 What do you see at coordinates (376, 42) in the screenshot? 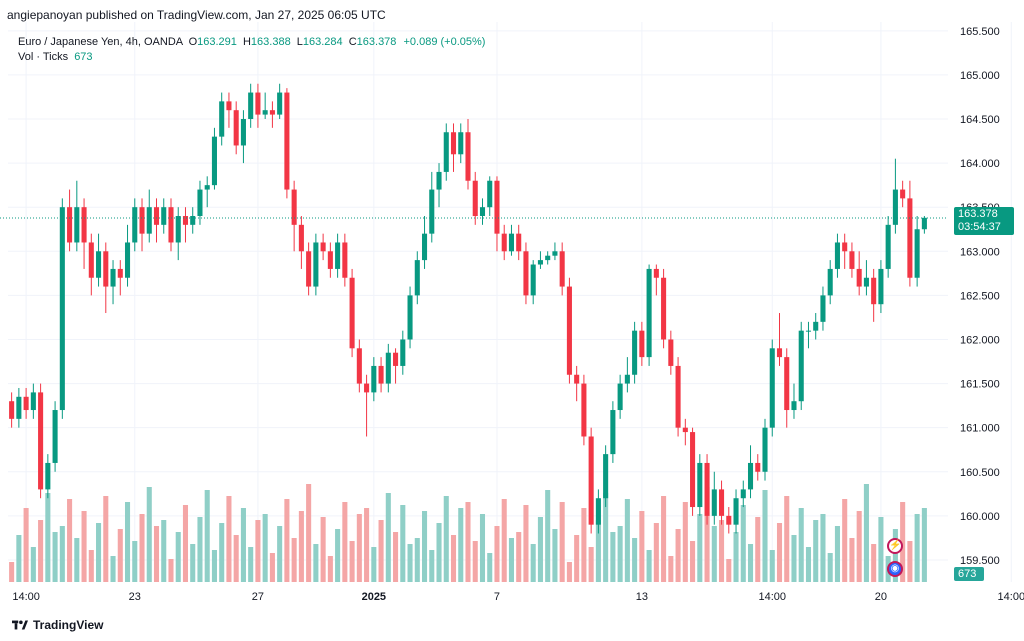
I see `close-value: 163.378` at bounding box center [376, 42].